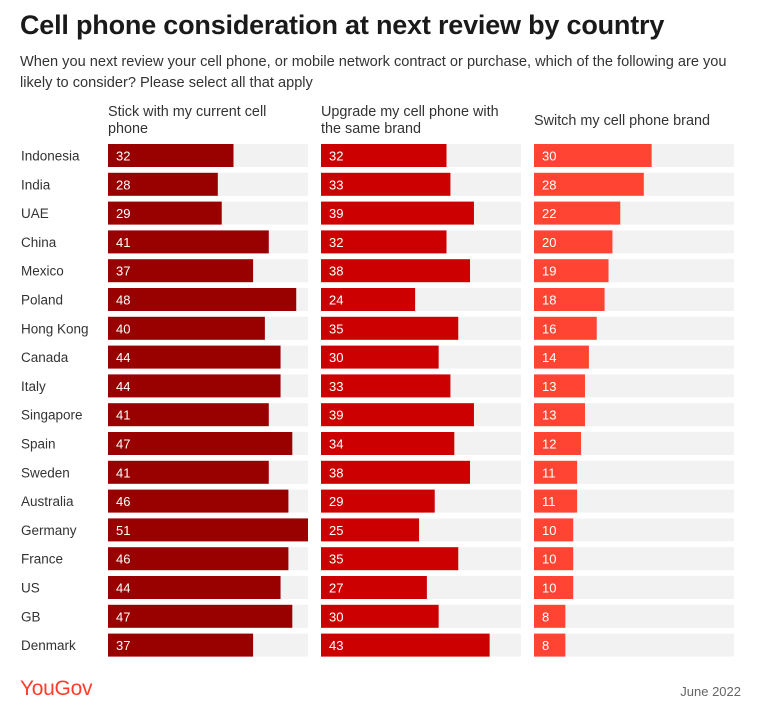 Image resolution: width=769 pixels, height=718 pixels. I want to click on bar-upgrade-denmark, so click(405, 645).